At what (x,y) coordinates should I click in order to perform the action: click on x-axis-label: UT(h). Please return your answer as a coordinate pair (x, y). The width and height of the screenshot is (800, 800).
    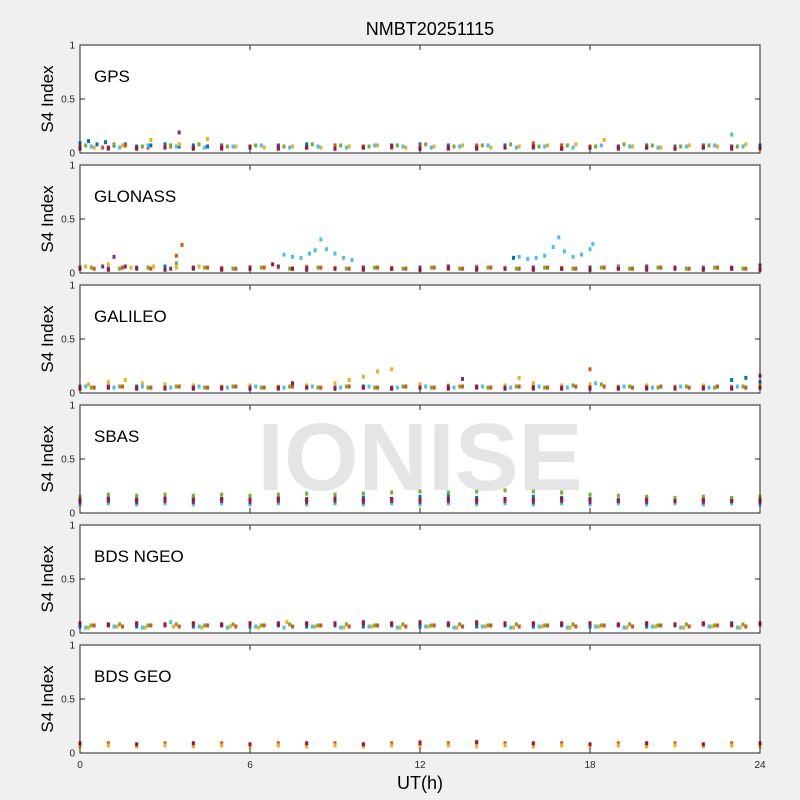
    Looking at the image, I should click on (420, 783).